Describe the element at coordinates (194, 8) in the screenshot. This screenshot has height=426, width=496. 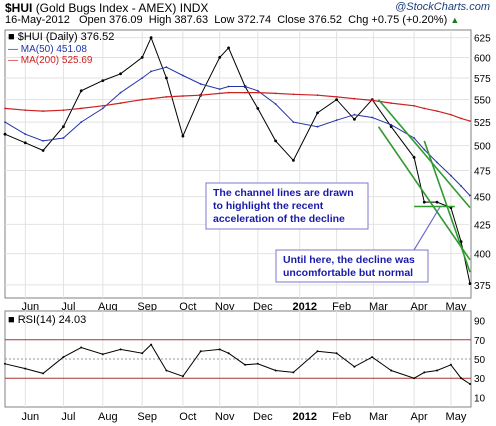
I see `exchange: INDX` at that location.